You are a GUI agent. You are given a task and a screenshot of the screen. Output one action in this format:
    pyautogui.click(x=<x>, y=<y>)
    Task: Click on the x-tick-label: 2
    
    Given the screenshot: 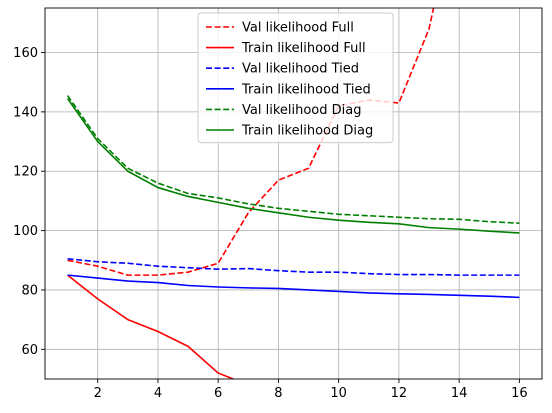 What is the action you would take?
    pyautogui.click(x=98, y=393)
    